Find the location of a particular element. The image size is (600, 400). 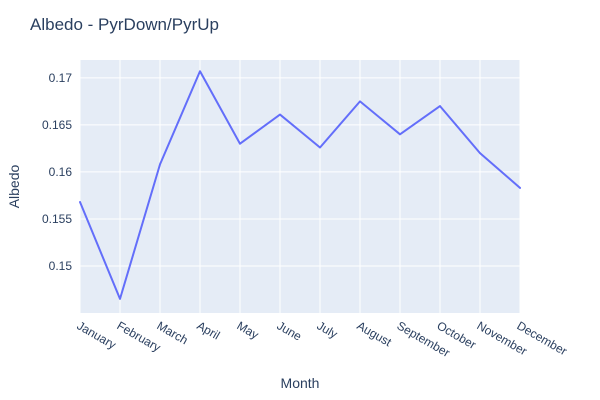

y-axis-ticks: 0.15 0.155 0.16 0.165 0.17 is located at coordinates (57, 172).